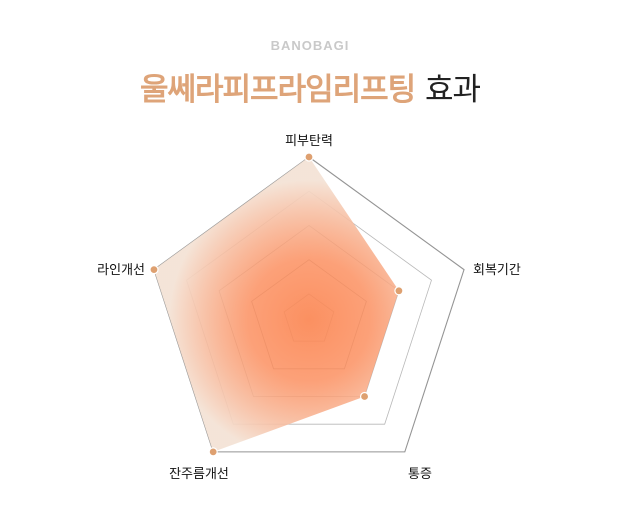 This screenshot has height=520, width=620. Describe the element at coordinates (277, 90) in the screenshot. I see `title-product: 울쎄라피프라임리프팅` at that location.